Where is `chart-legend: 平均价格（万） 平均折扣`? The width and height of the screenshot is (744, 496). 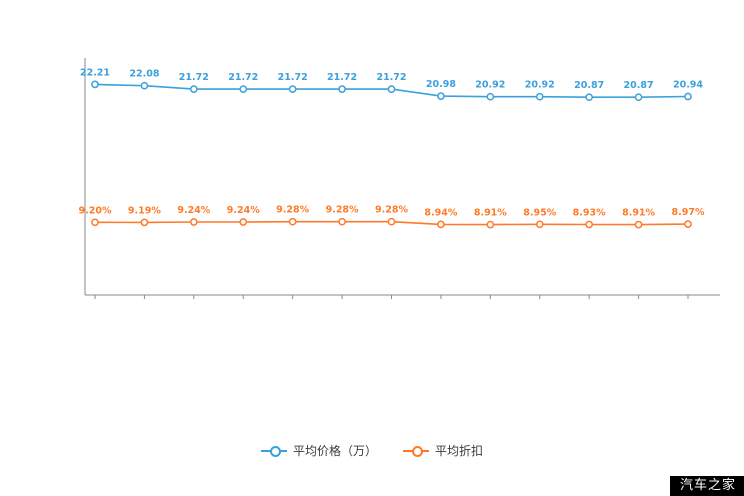 chart-legend: 平均价格（万） 平均折扣 is located at coordinates (372, 450).